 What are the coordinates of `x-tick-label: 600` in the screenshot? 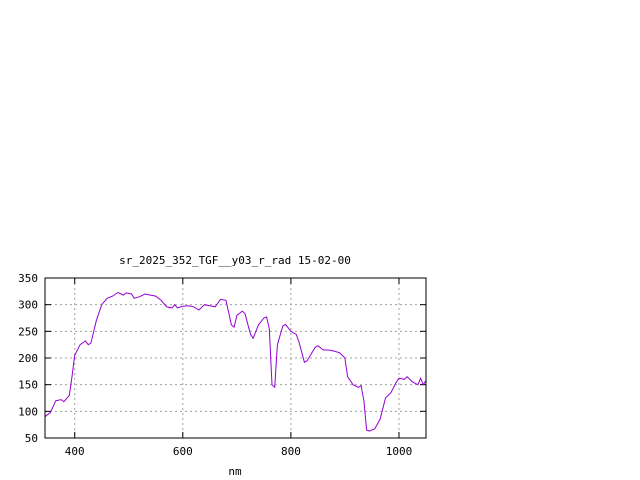 It's located at (183, 451).